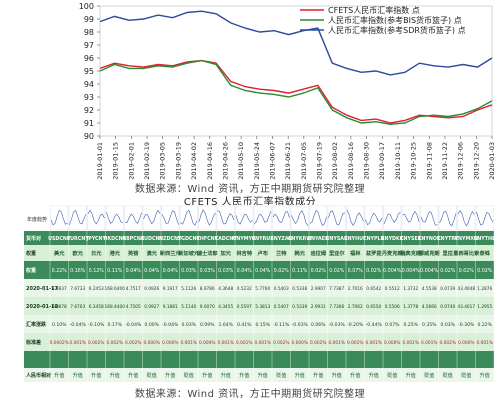 The image size is (500, 401). I want to click on table-cell-names: 日元, so click(96, 253).